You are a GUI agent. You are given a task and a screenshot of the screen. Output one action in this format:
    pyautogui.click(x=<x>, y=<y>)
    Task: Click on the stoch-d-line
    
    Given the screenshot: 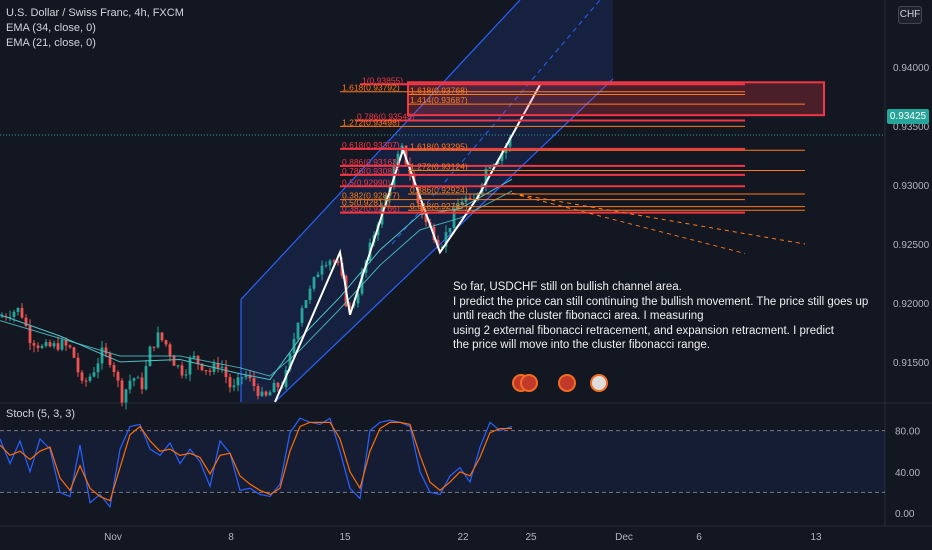 What is the action you would take?
    pyautogui.click(x=256, y=461)
    